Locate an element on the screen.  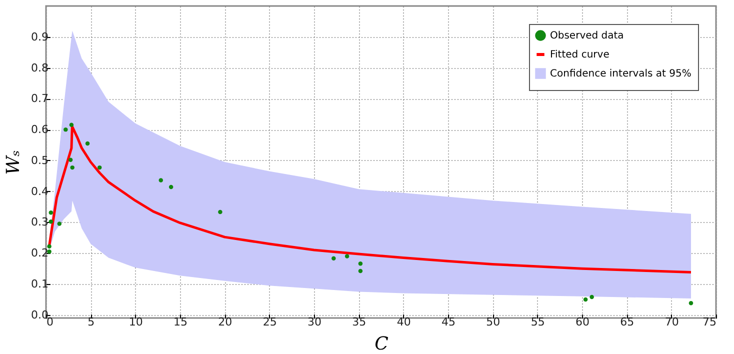
y-tick-label: 0.2 is located at coordinates (39, 253).